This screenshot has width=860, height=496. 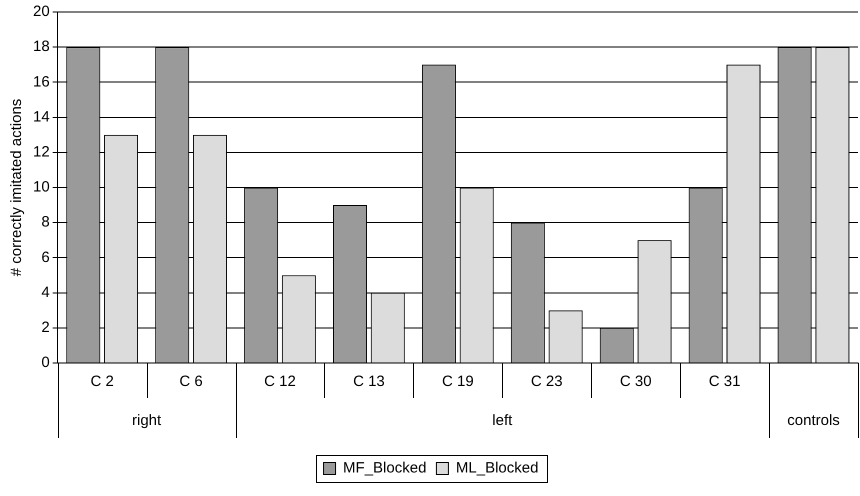 What do you see at coordinates (102, 381) in the screenshot?
I see `x-tick-label: C 2` at bounding box center [102, 381].